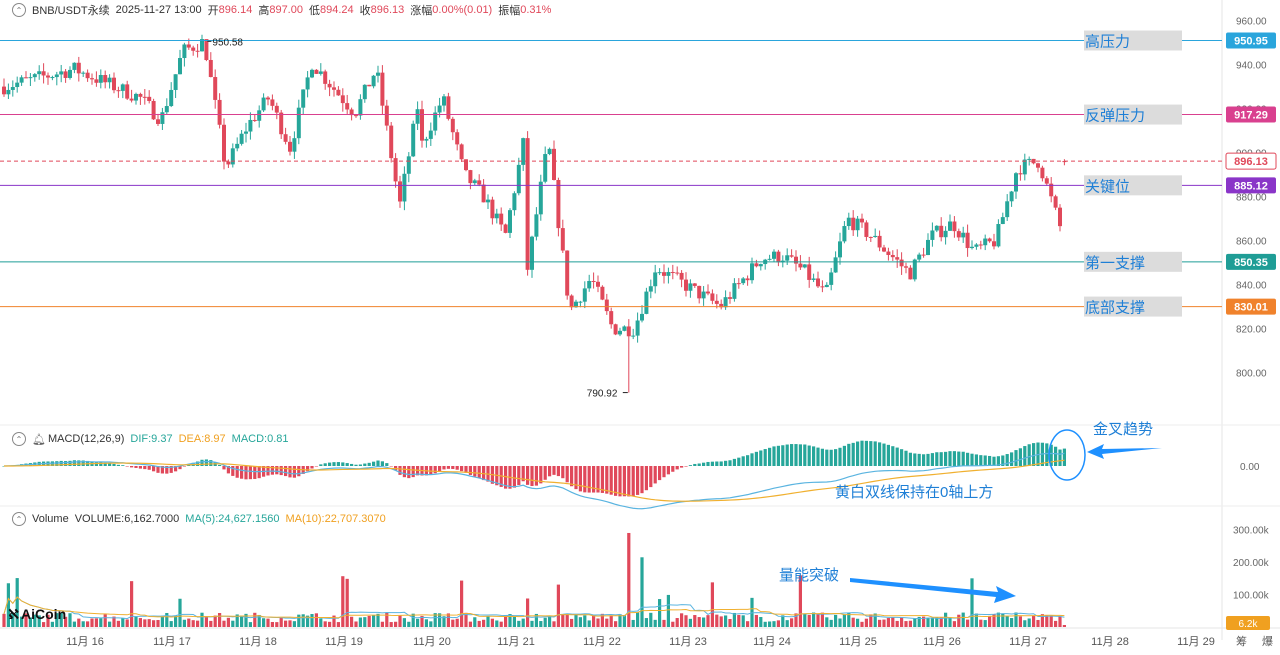 Image resolution: width=1280 pixels, height=655 pixels. What do you see at coordinates (942, 642) in the screenshot?
I see `x-tick-label: 11月 26` at bounding box center [942, 642].